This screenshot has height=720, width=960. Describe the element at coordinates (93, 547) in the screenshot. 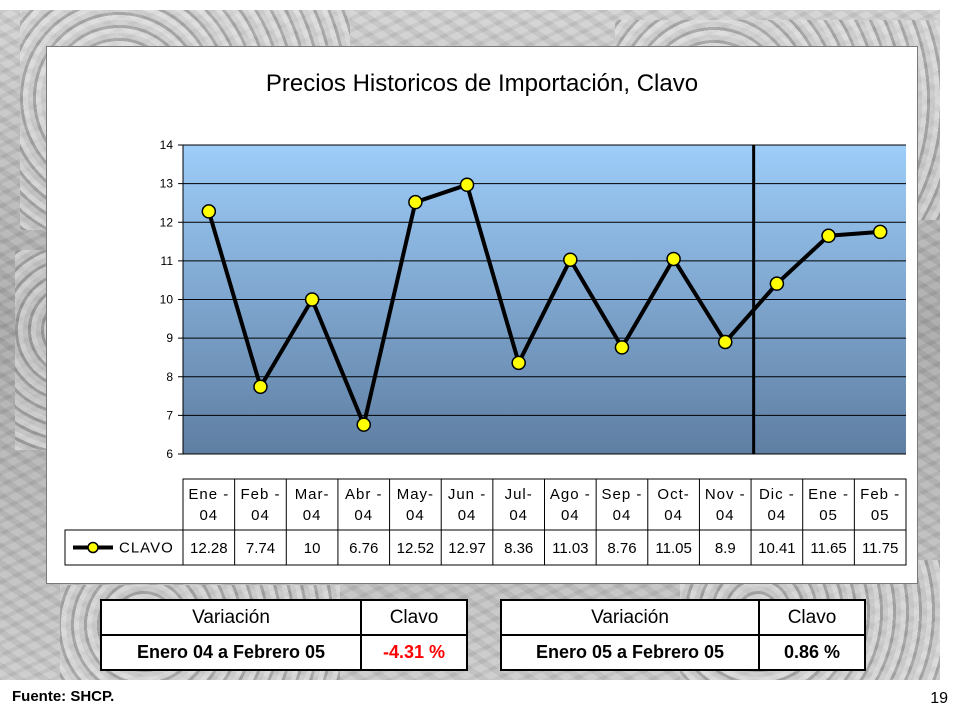

I see `legend-marker-key` at that location.